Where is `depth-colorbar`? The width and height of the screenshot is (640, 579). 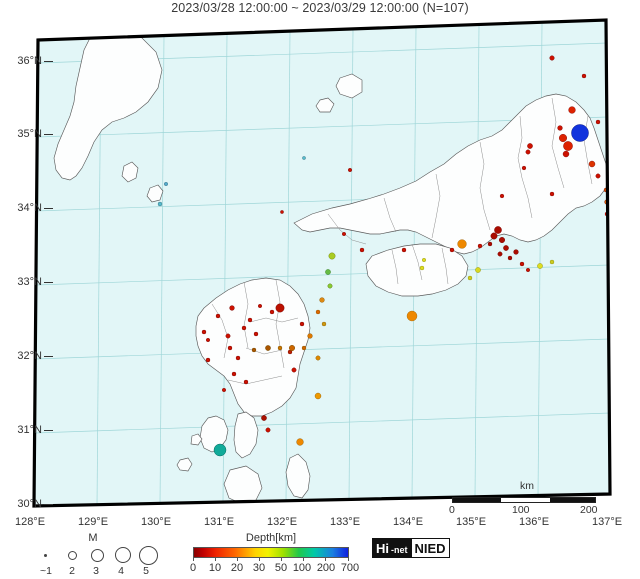
depth-colorbar is located at coordinates (271, 552).